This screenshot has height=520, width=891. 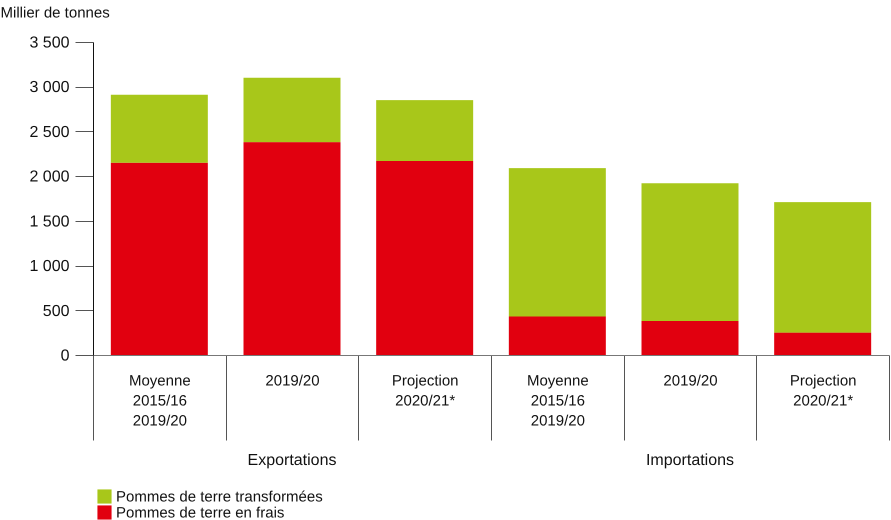 What do you see at coordinates (49, 177) in the screenshot?
I see `y-tick-label: 2 000` at bounding box center [49, 177].